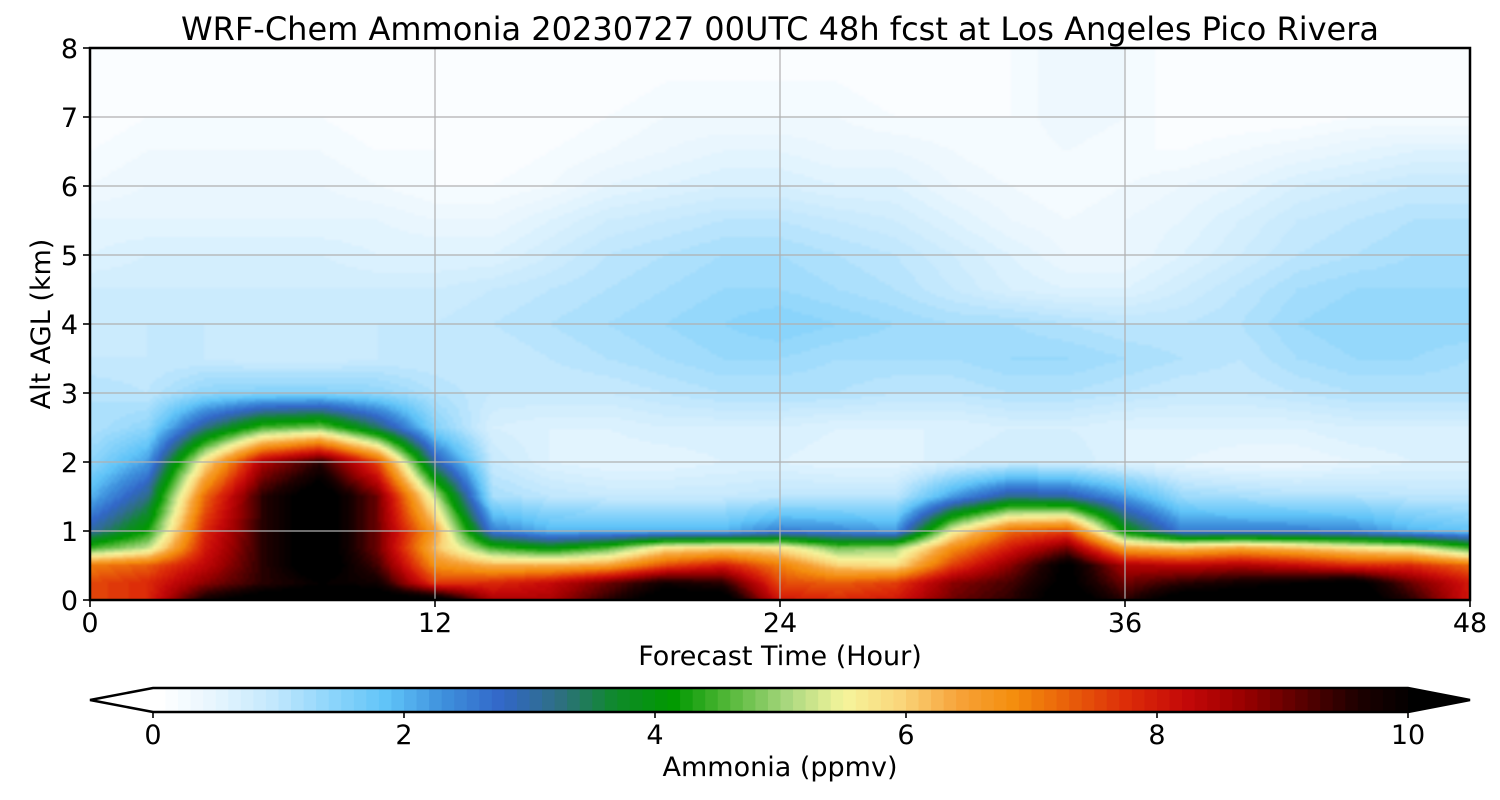 Image resolution: width=1500 pixels, height=800 pixels. Describe the element at coordinates (69, 256) in the screenshot. I see `y-tick-label: 5` at that location.